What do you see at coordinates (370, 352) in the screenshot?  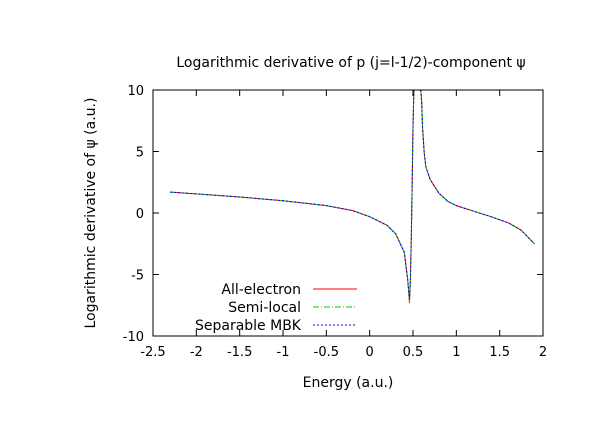 I see `x-tick-label: 0` at bounding box center [370, 352].